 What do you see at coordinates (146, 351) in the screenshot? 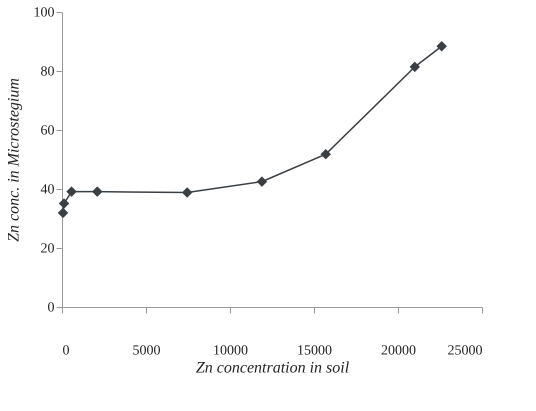
I see `x-tick-label: 5000` at bounding box center [146, 351].